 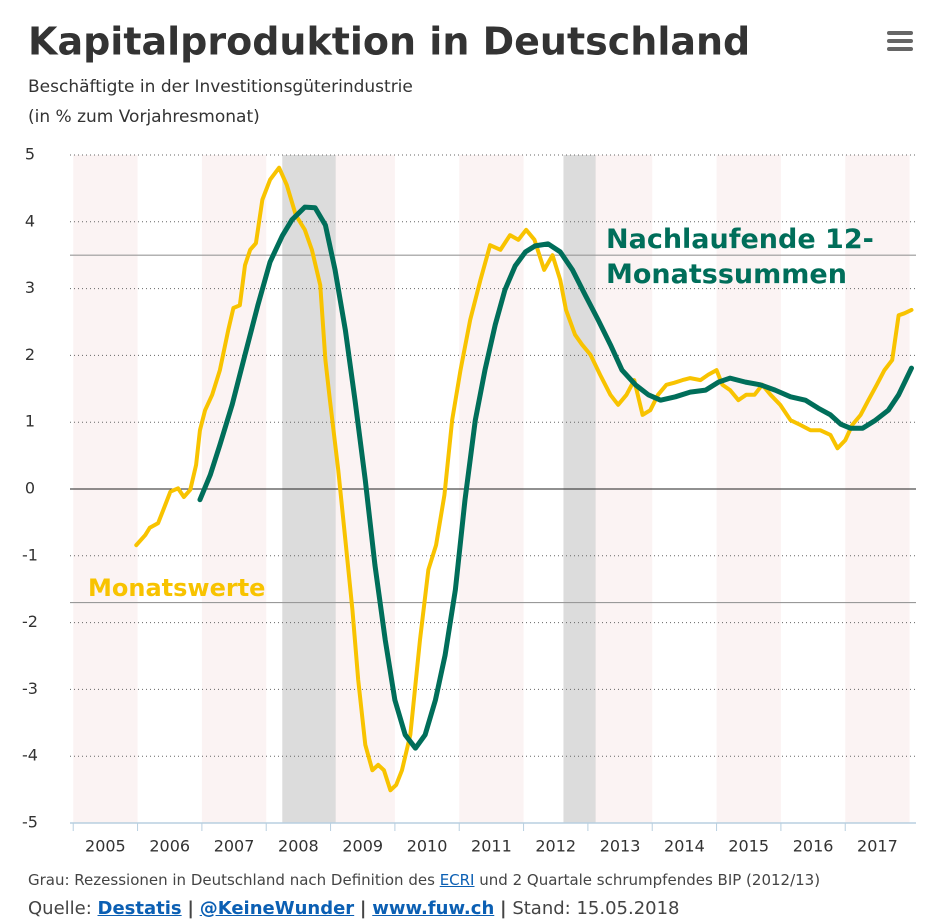 I want to click on x-tick-label: 2012, so click(x=555, y=846).